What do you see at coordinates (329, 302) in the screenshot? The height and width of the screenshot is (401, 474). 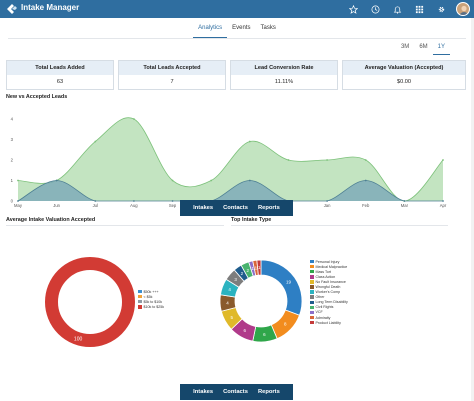 I see `legend-item: Long Term Disability` at bounding box center [329, 302].